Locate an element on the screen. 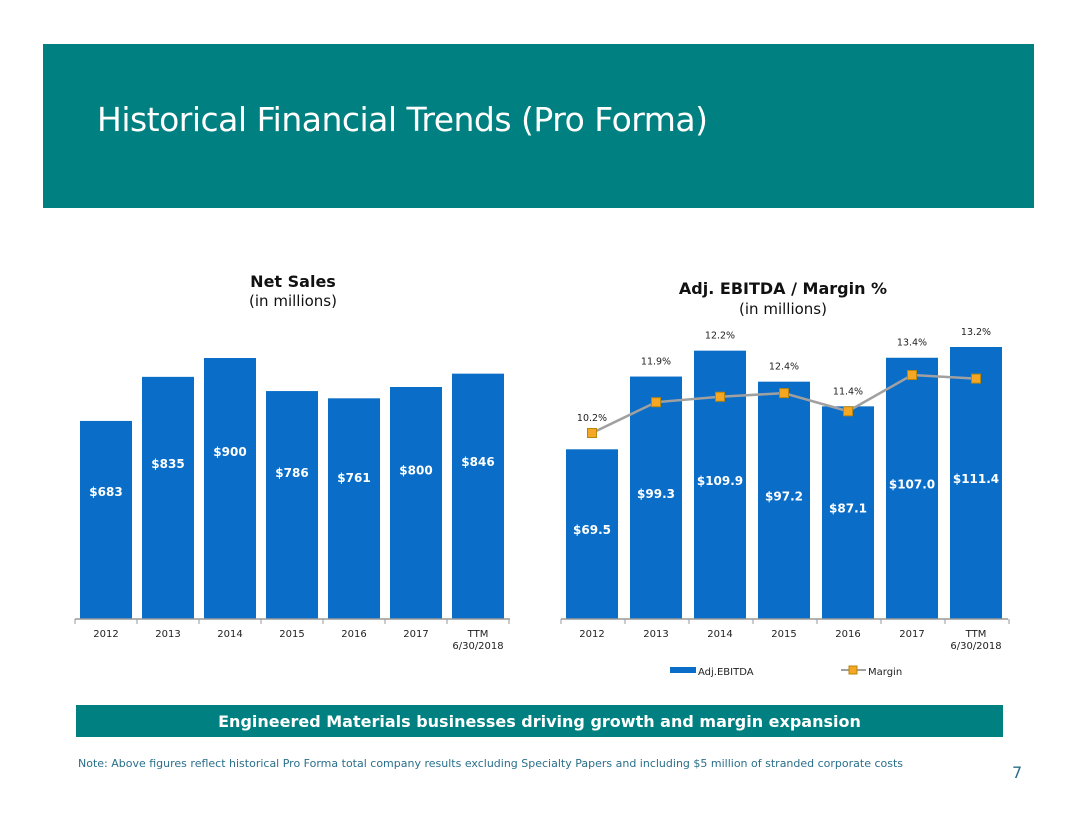  page-title: Historical Financial Trends (Pro Forma) is located at coordinates (402, 119).